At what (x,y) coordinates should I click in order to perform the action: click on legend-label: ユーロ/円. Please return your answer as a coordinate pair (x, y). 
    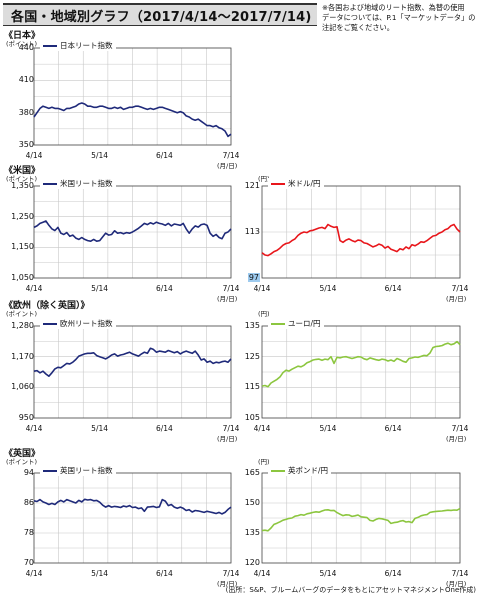
    Looking at the image, I should click on (304, 323).